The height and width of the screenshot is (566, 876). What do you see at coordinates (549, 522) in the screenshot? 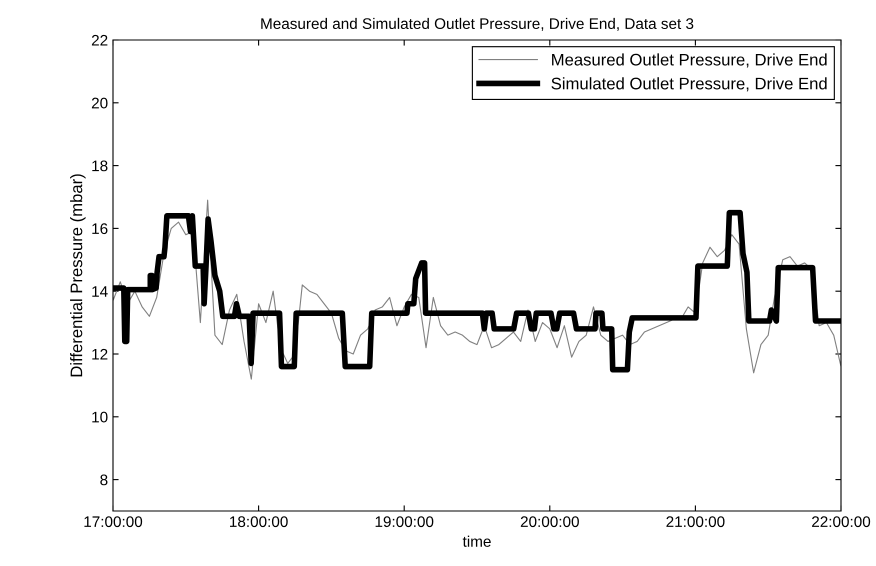
I see `x-tick-label: 20:00:00` at bounding box center [549, 522].